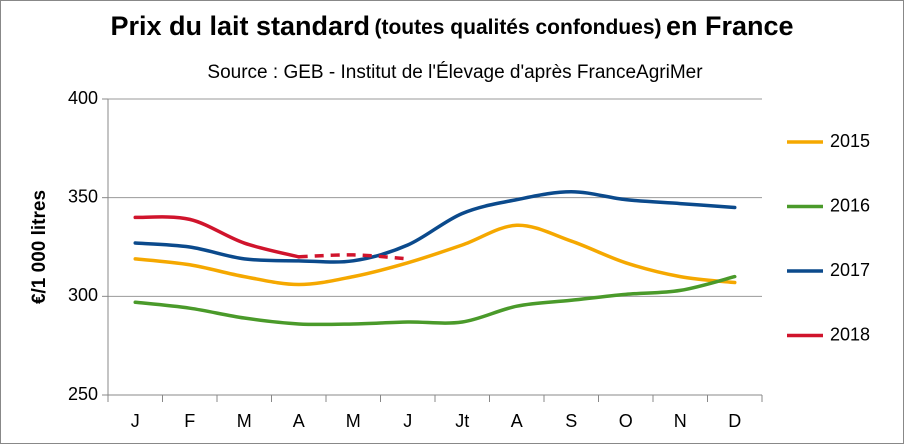 The image size is (905, 445). Describe the element at coordinates (240, 26) in the screenshot. I see `title-part: Prix du lait standard` at that location.